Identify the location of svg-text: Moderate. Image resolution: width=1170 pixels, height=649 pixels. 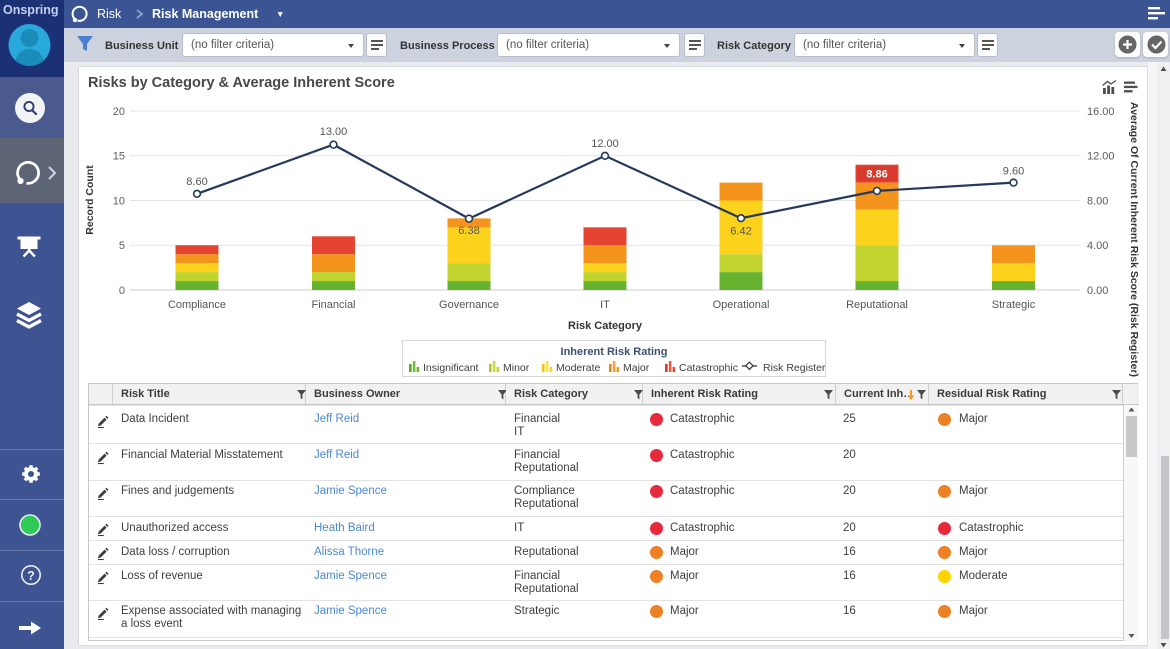
(578, 368).